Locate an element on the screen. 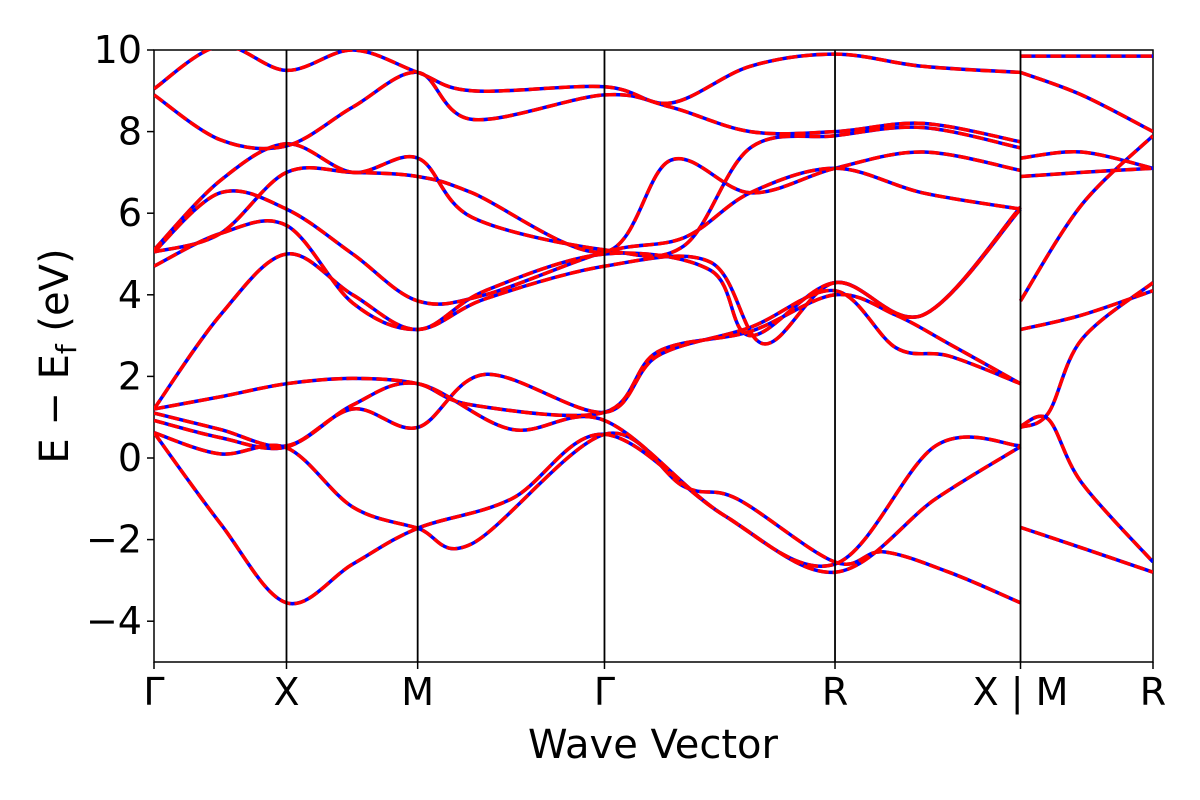  x-tick-label: M is located at coordinates (417, 692).